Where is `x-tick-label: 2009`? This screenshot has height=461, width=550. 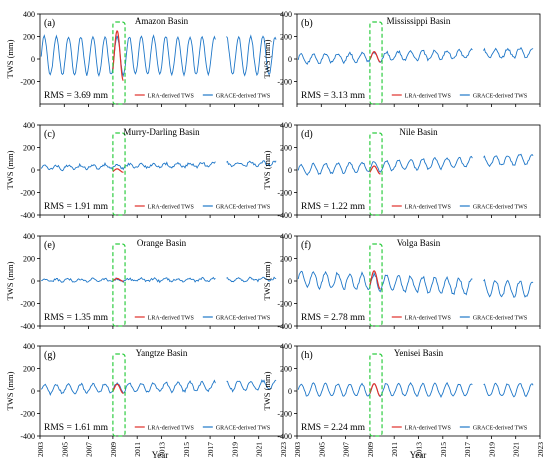
x-tick-label: 2009 is located at coordinates (370, 449).